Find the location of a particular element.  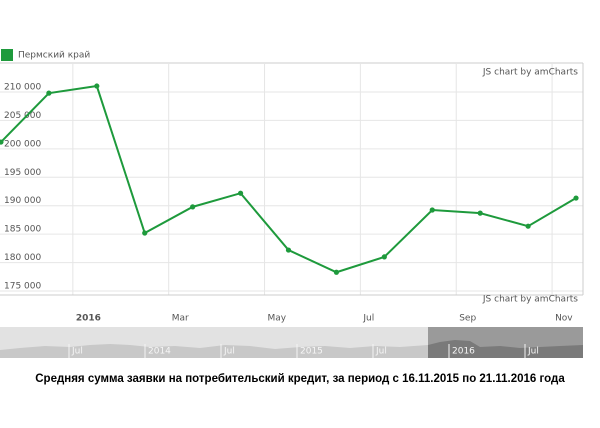

legend-label: Пермский край is located at coordinates (54, 56).